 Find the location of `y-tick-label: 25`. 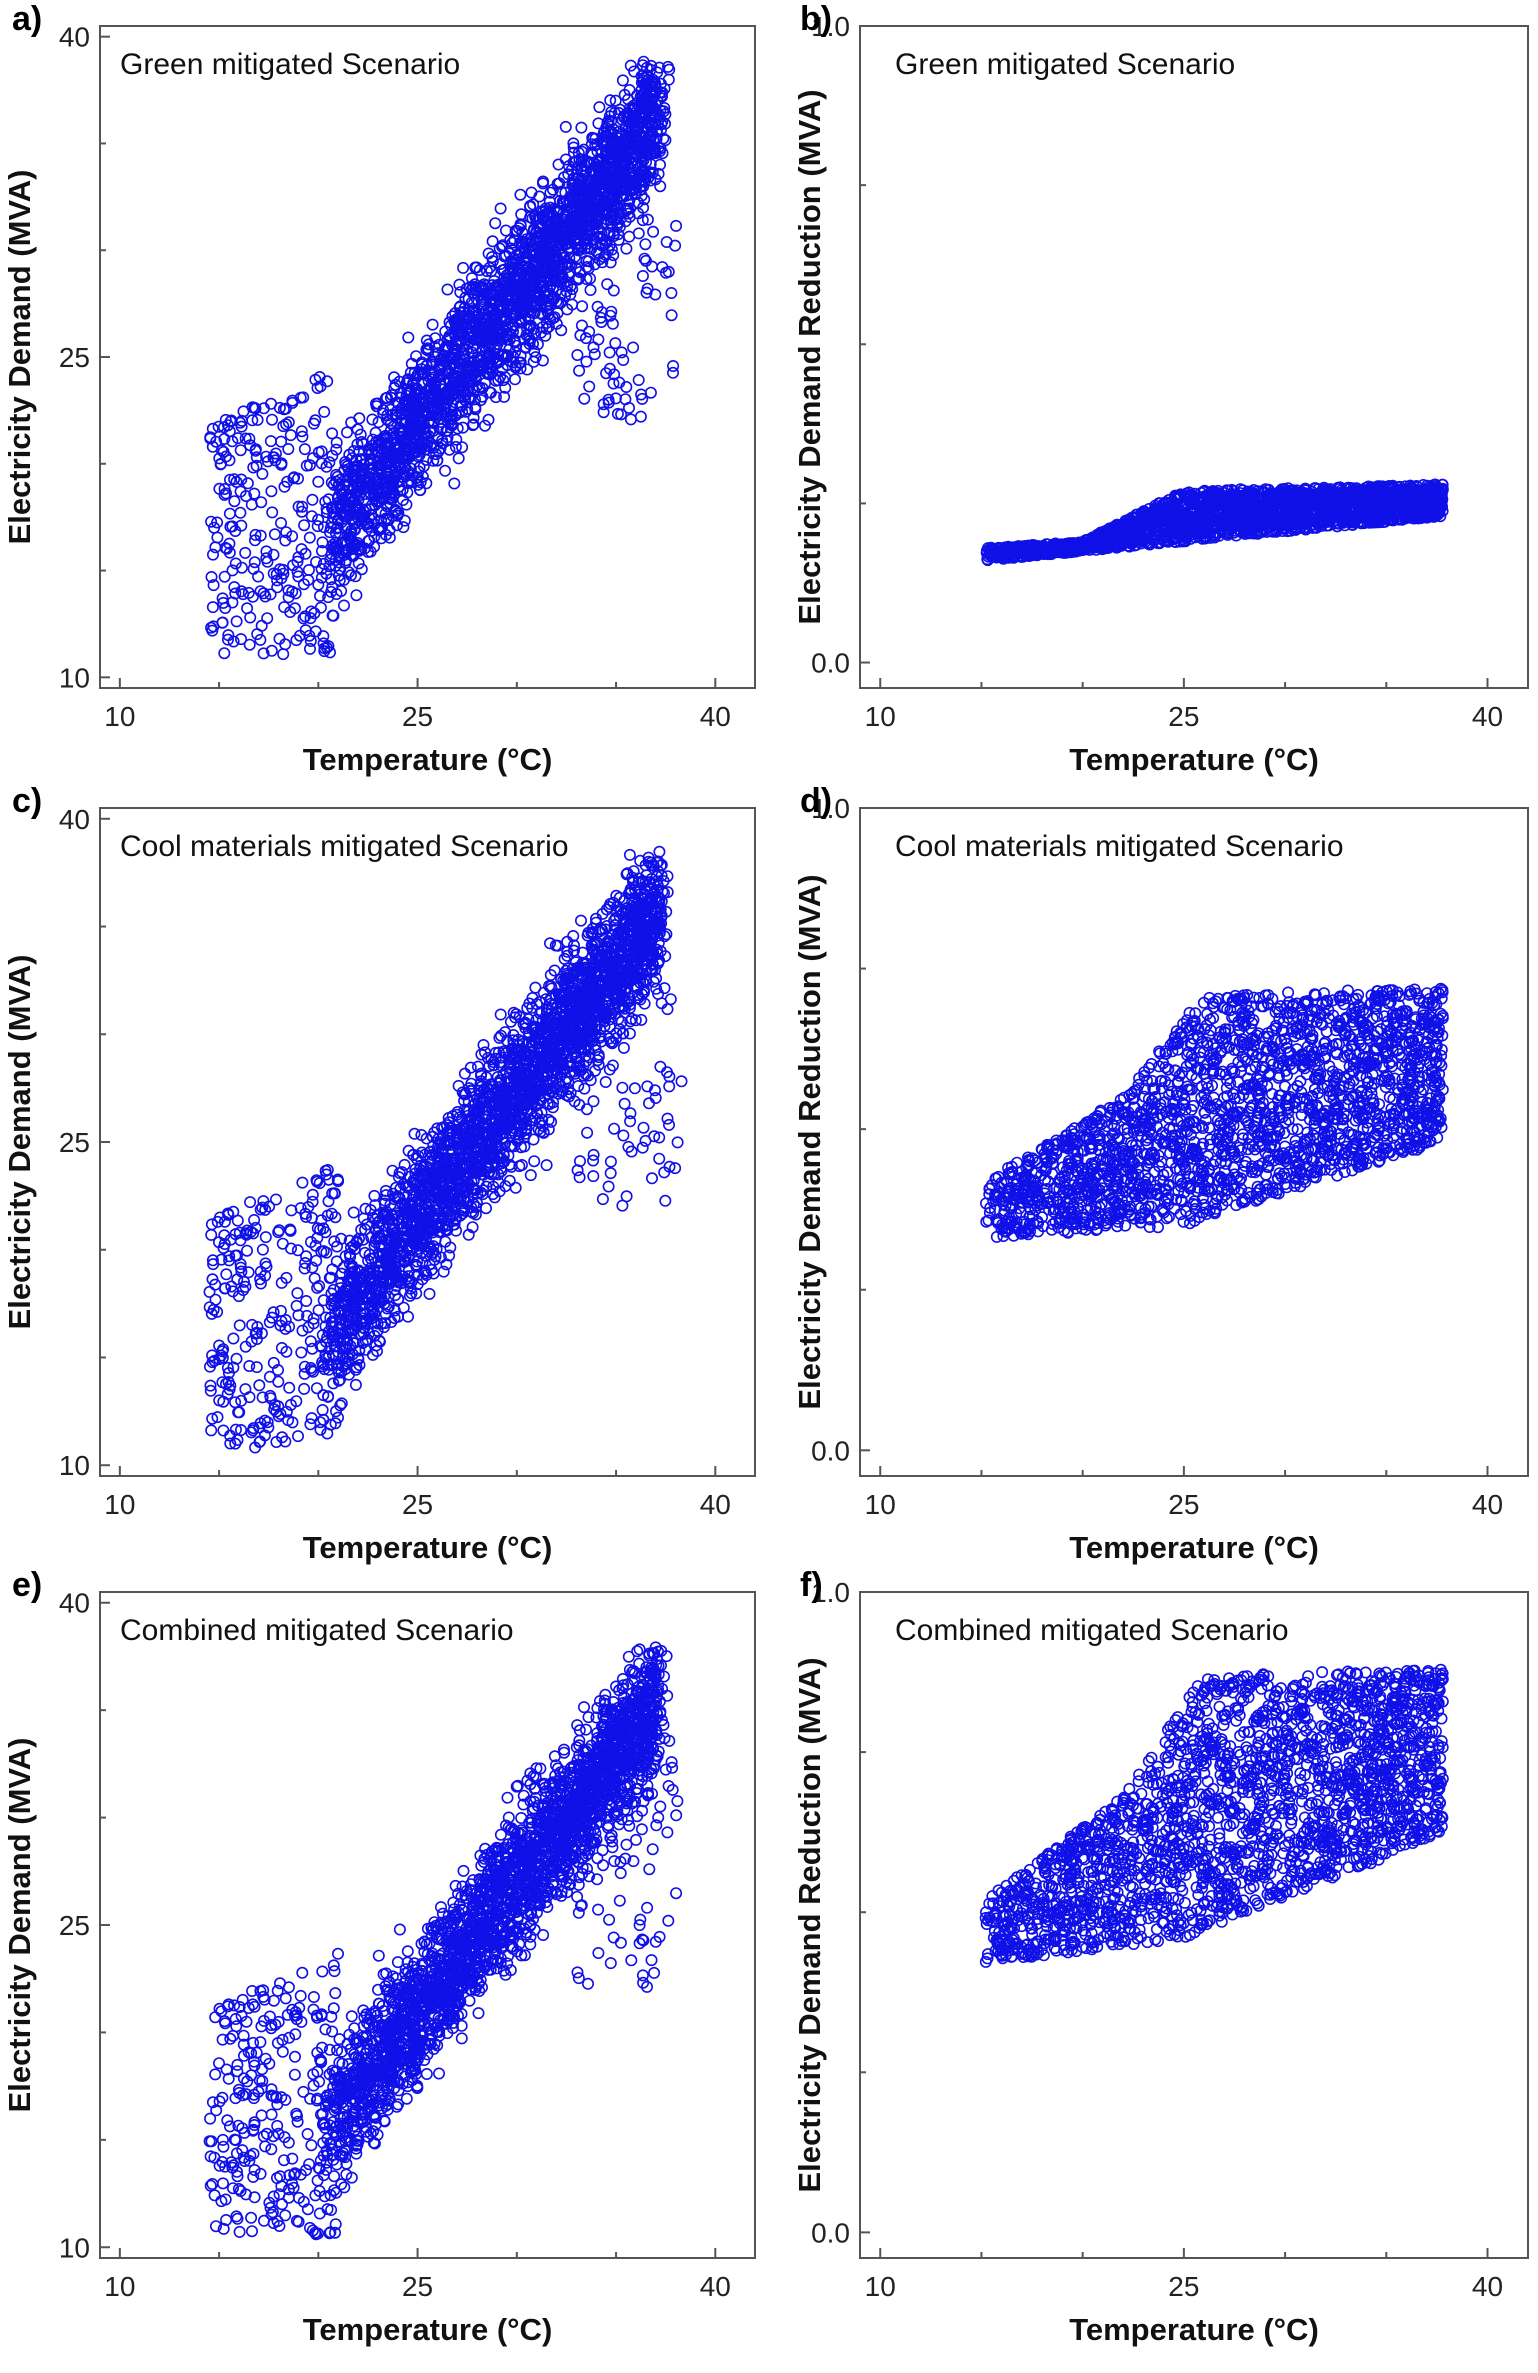

y-tick-label: 25 is located at coordinates (74, 357).